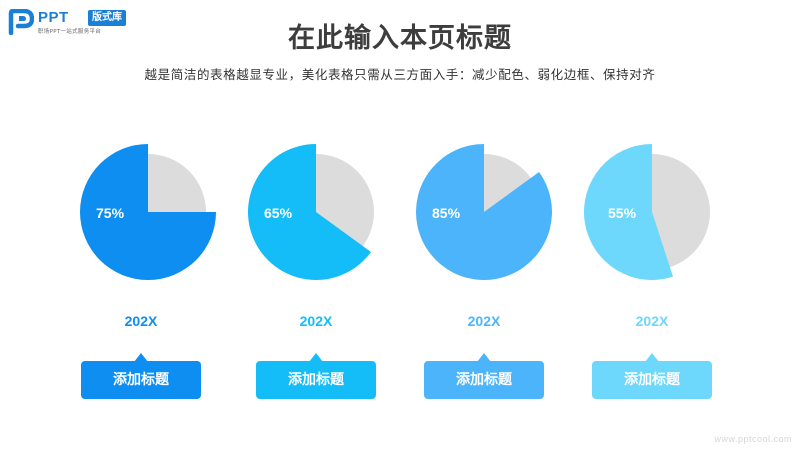 The height and width of the screenshot is (450, 800). What do you see at coordinates (652, 321) in the screenshot?
I see `year-label-4: 202X` at bounding box center [652, 321].